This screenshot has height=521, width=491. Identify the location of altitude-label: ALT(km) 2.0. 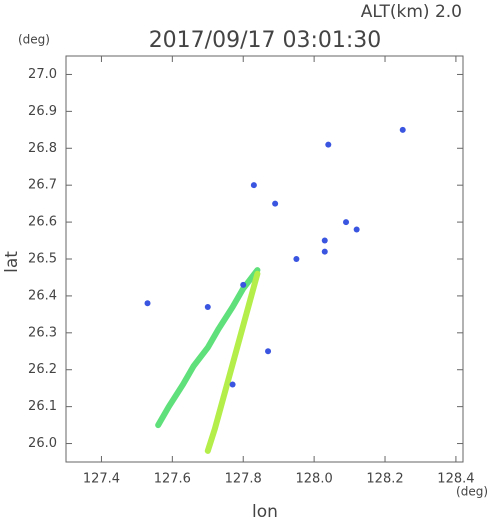
(411, 12).